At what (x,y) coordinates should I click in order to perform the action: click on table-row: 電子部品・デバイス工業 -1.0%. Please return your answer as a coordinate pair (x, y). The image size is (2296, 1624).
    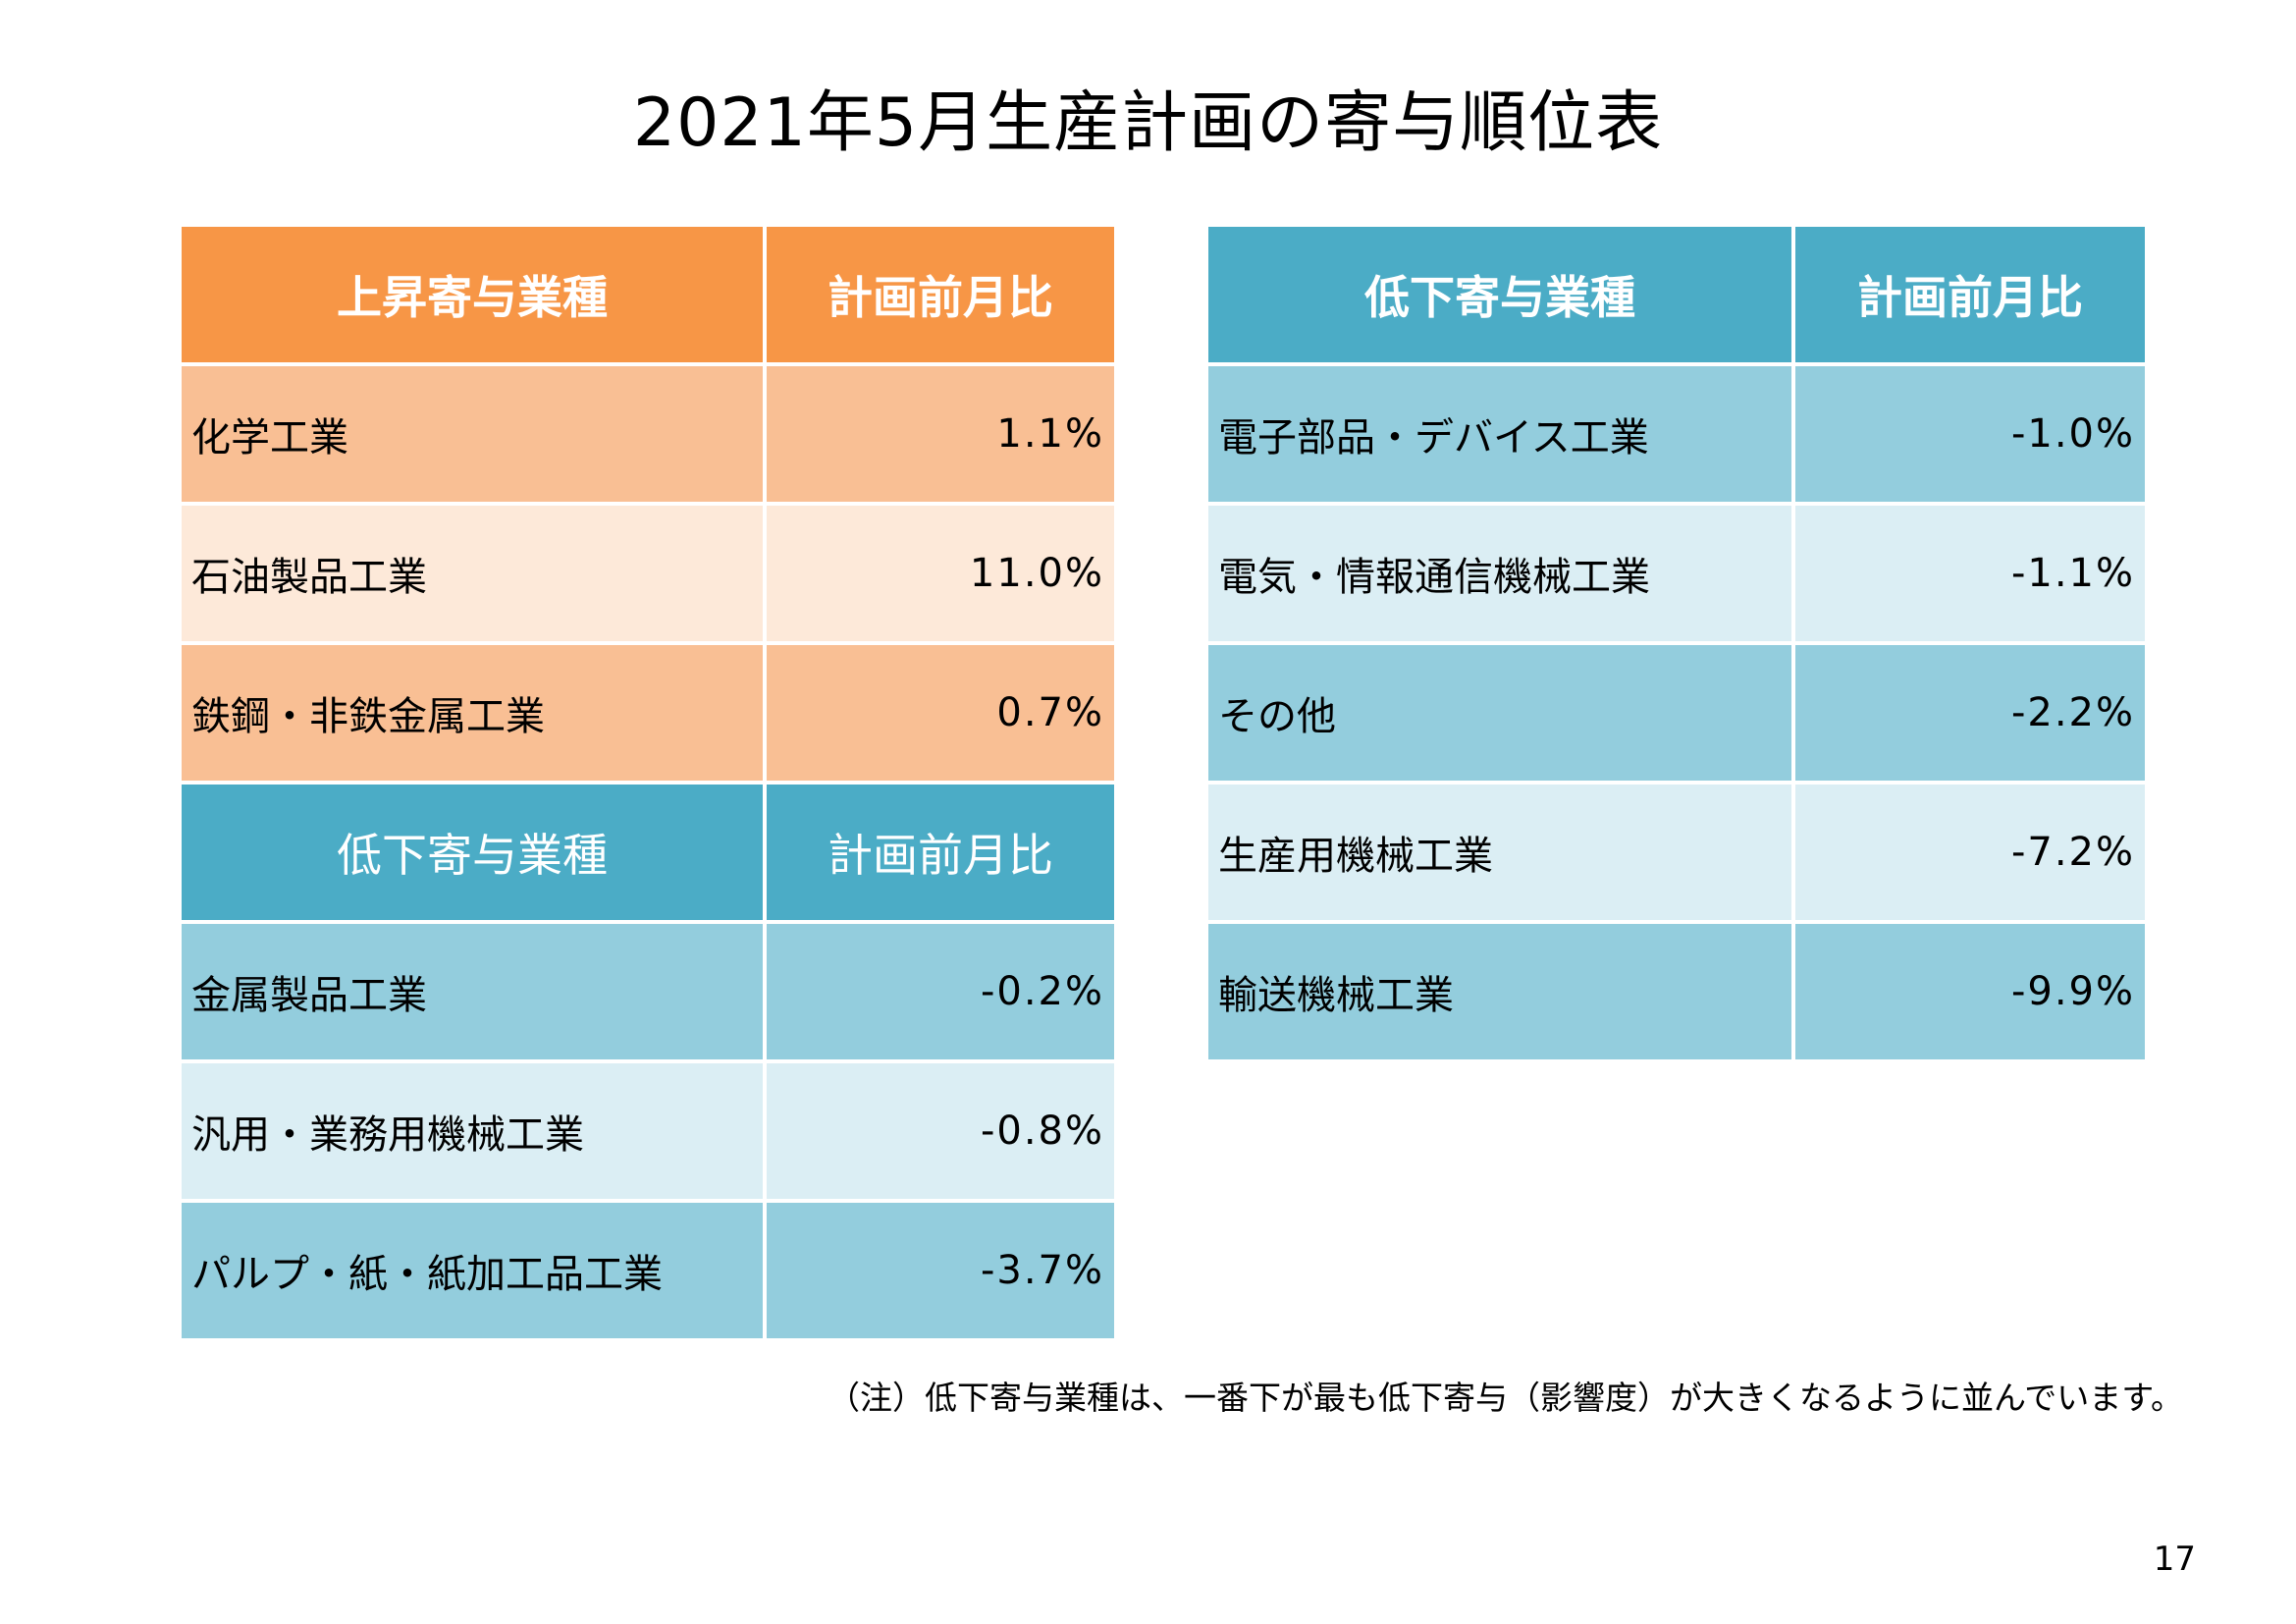
    Looking at the image, I should click on (1676, 434).